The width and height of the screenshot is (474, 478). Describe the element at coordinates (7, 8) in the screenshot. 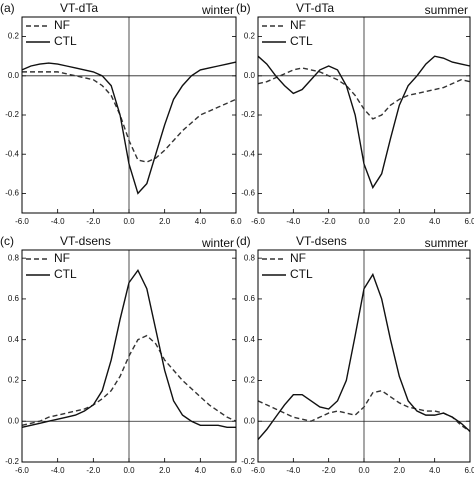

I see `panel-label: (a)` at that location.